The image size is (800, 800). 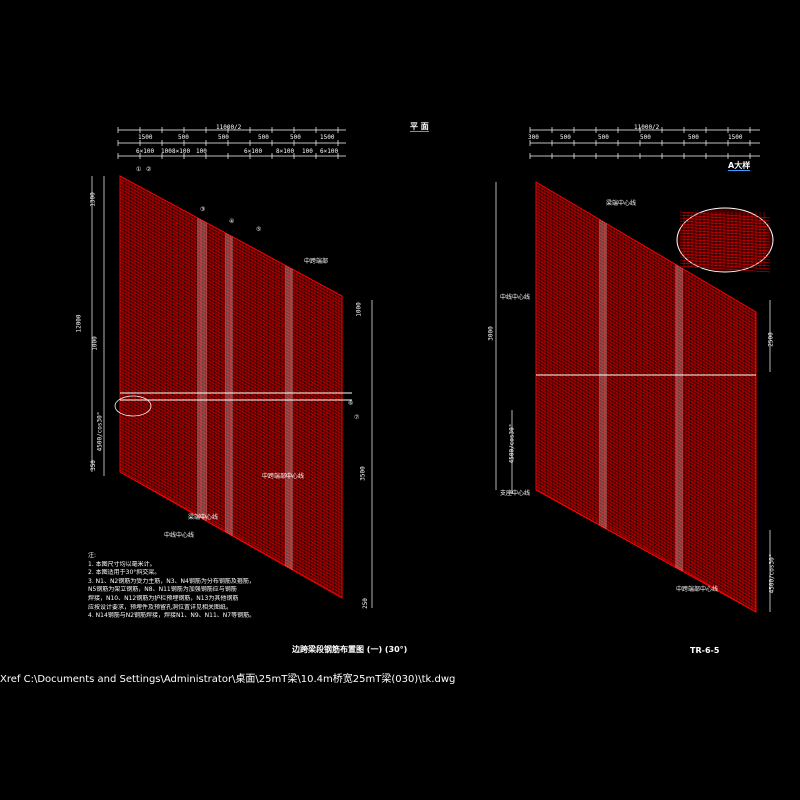 What do you see at coordinates (232, 221) in the screenshot?
I see `left-callout-4: ④` at bounding box center [232, 221].